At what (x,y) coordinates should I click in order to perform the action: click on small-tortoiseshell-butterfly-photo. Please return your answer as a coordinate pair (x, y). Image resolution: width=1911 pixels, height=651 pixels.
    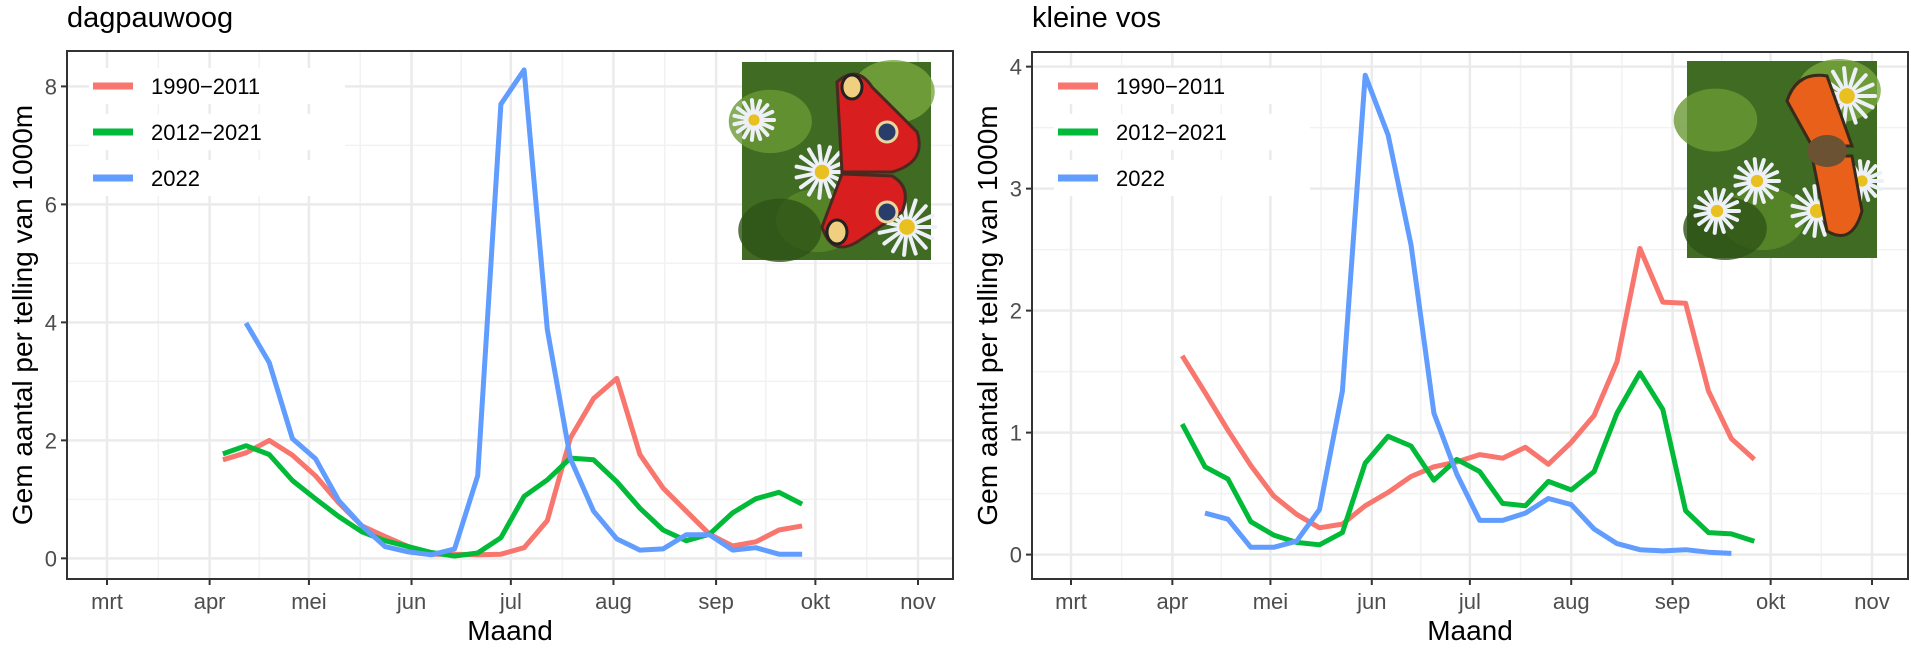
    Looking at the image, I should click on (1778, 159).